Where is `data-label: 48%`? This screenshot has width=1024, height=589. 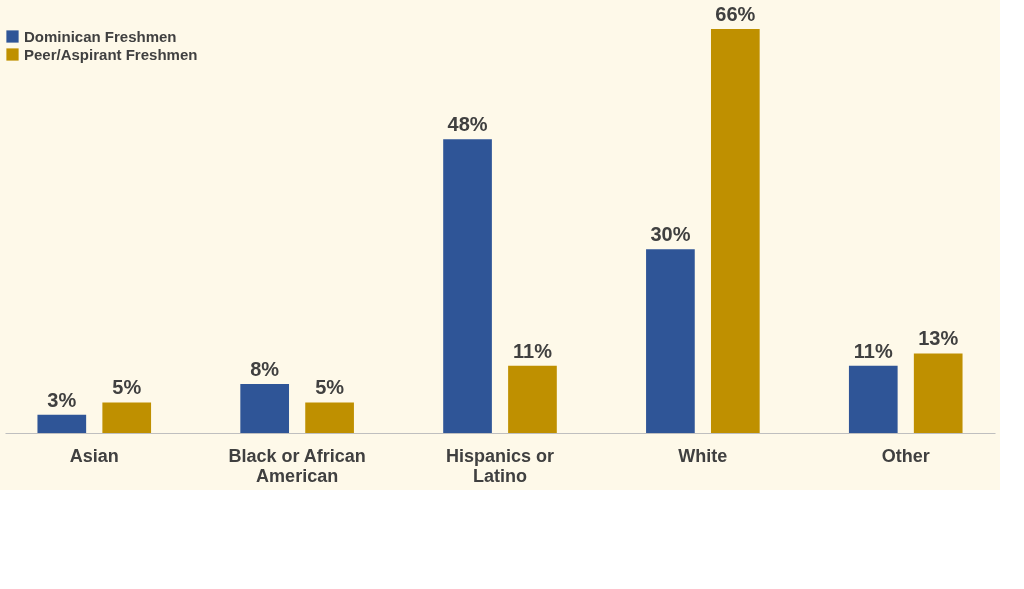 data-label: 48% is located at coordinates (467, 124).